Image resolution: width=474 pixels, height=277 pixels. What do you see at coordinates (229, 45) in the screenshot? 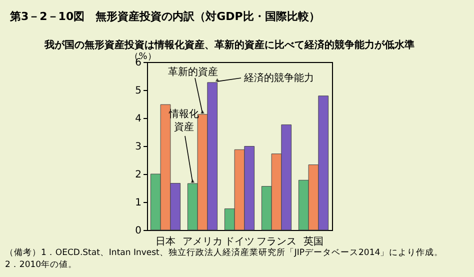
I see `chart-subtitle: 我が国の無形資産投資は情報化資産、革新的資産に比べて経済的競争能力が低水準` at bounding box center [229, 45].